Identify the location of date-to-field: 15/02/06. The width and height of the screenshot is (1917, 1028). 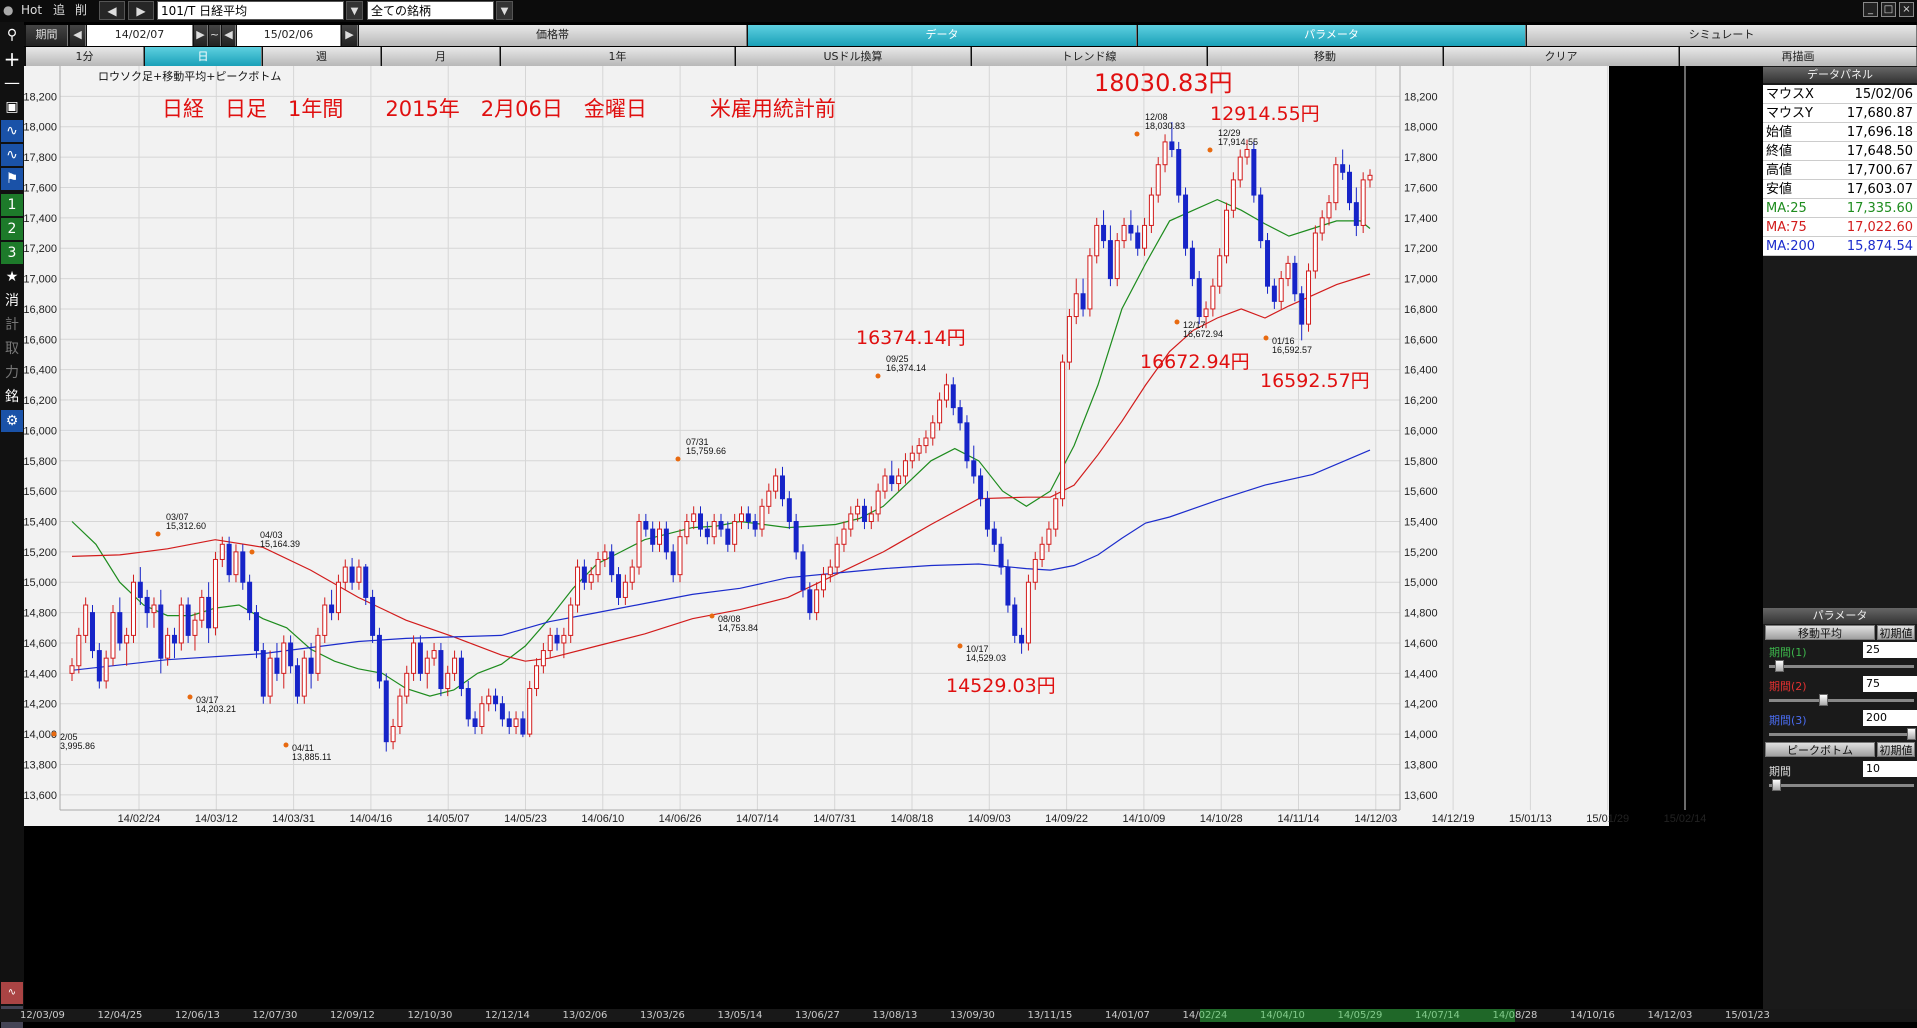
(289, 35).